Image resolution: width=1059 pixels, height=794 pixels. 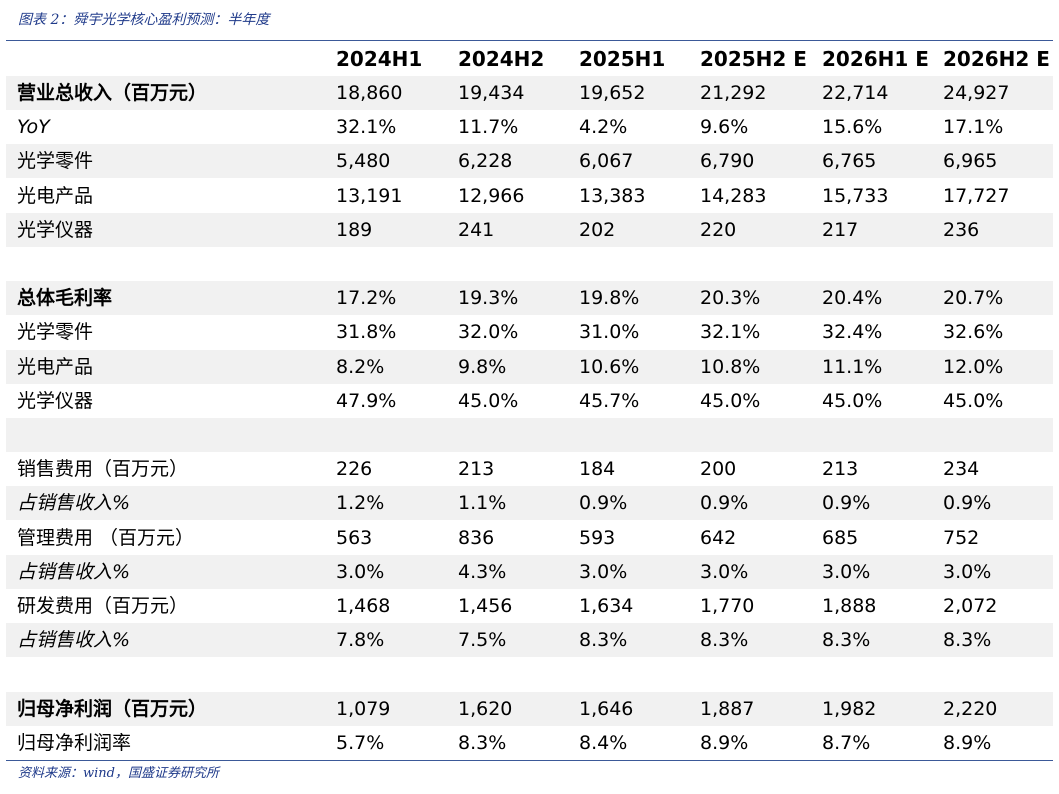 What do you see at coordinates (144, 20) in the screenshot?
I see `figure-caption: 图表 2：舜宇光学核心盈利预测：半年度` at bounding box center [144, 20].